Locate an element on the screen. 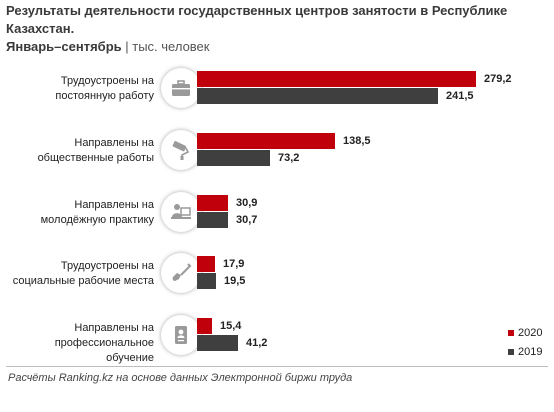  value-label-2020: 30,9 is located at coordinates (247, 203).